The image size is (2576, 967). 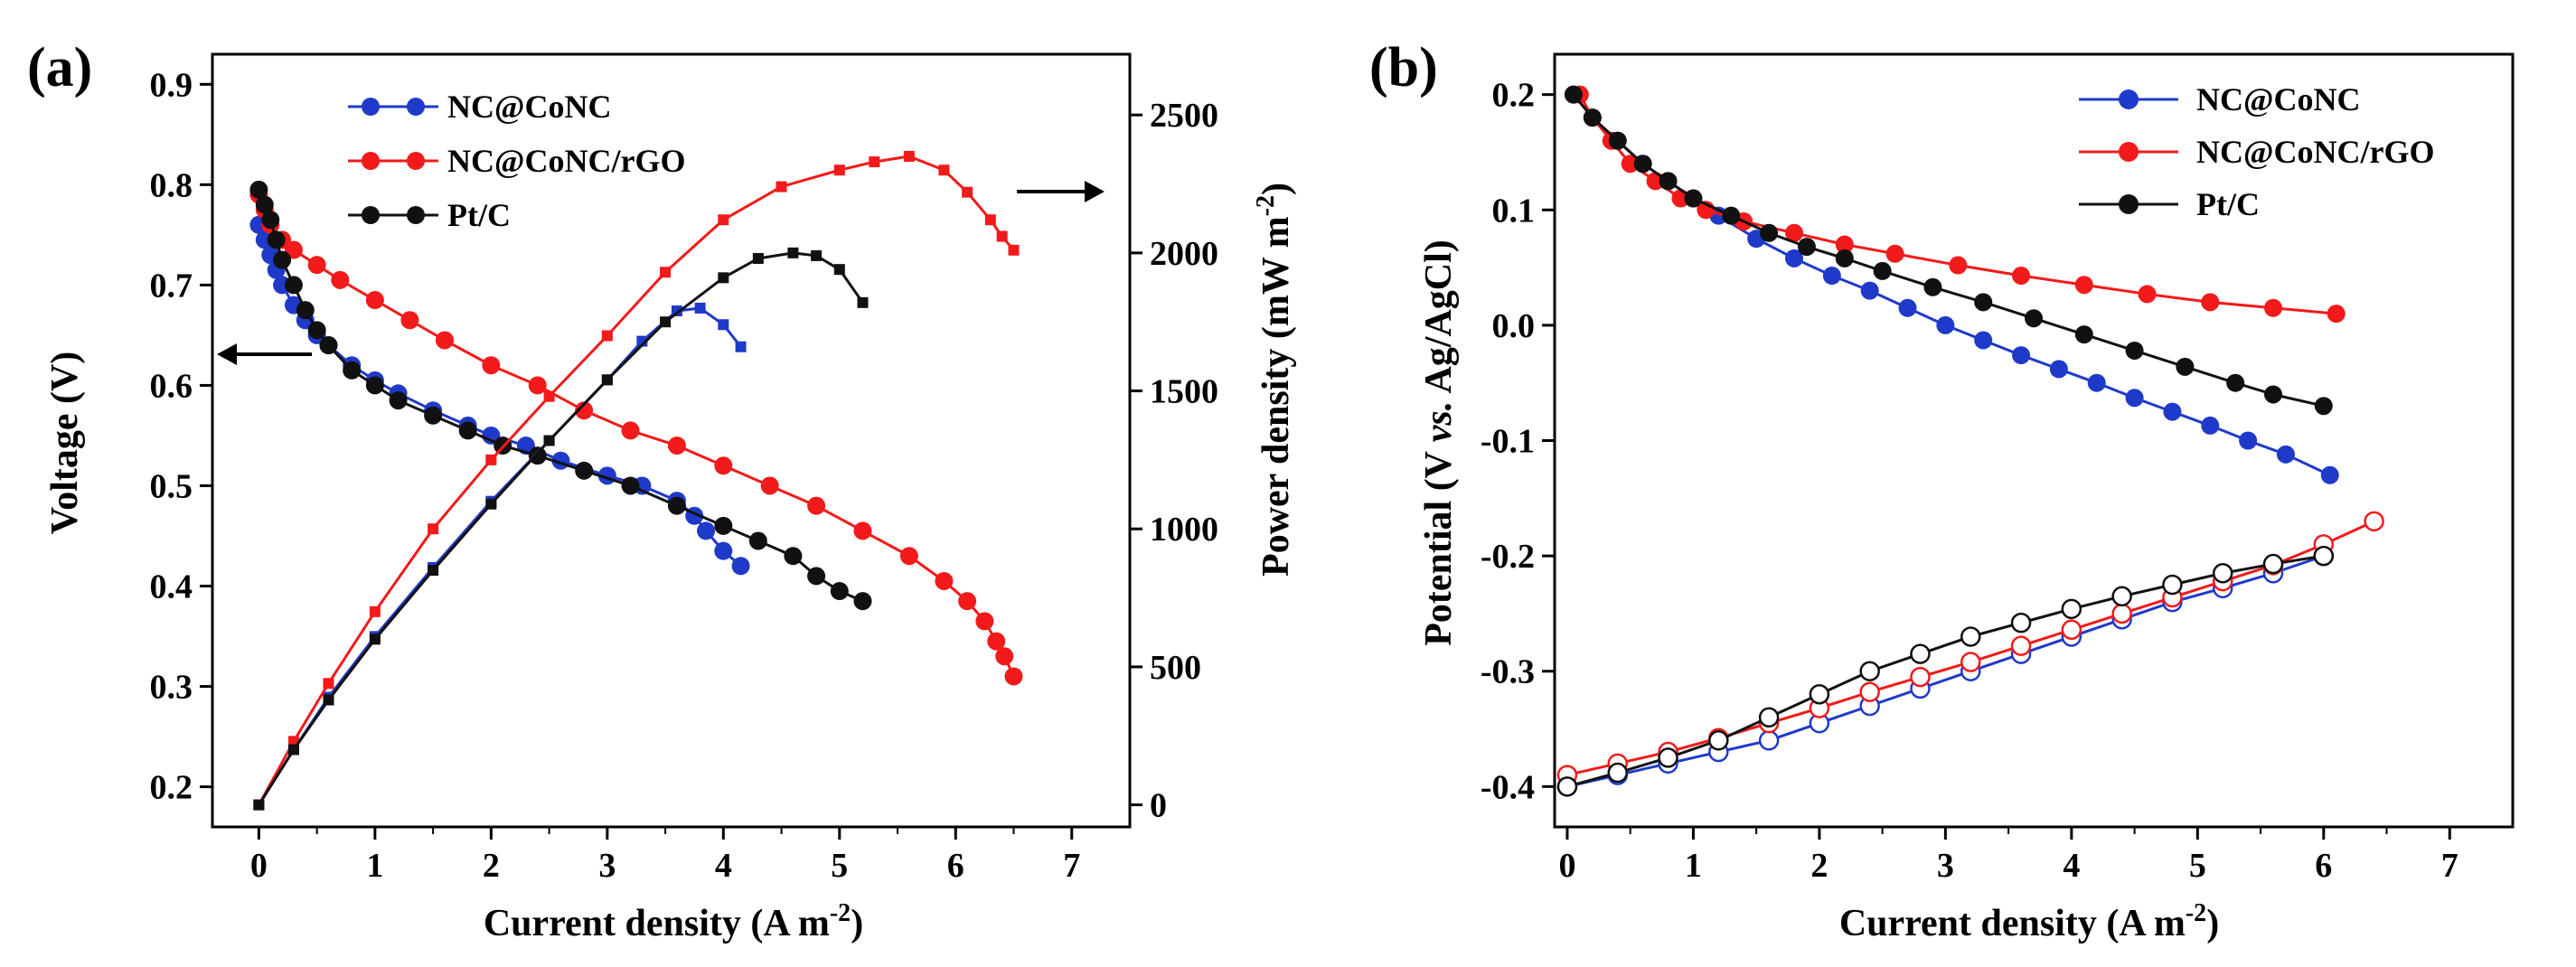 What do you see at coordinates (1404, 68) in the screenshot?
I see `panel-b-label: (b)` at bounding box center [1404, 68].